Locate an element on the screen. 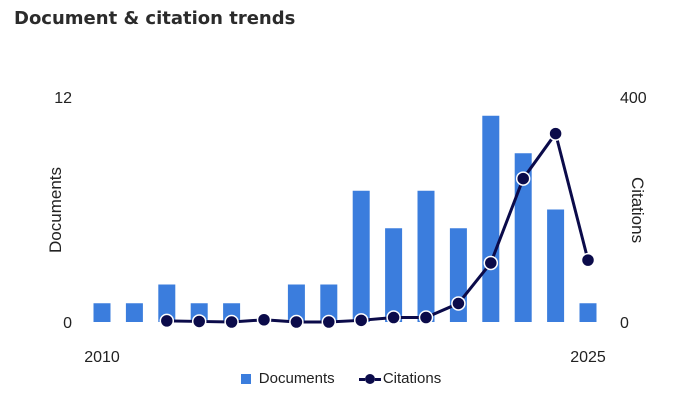  legend-item-documents: Documents is located at coordinates (287, 378).